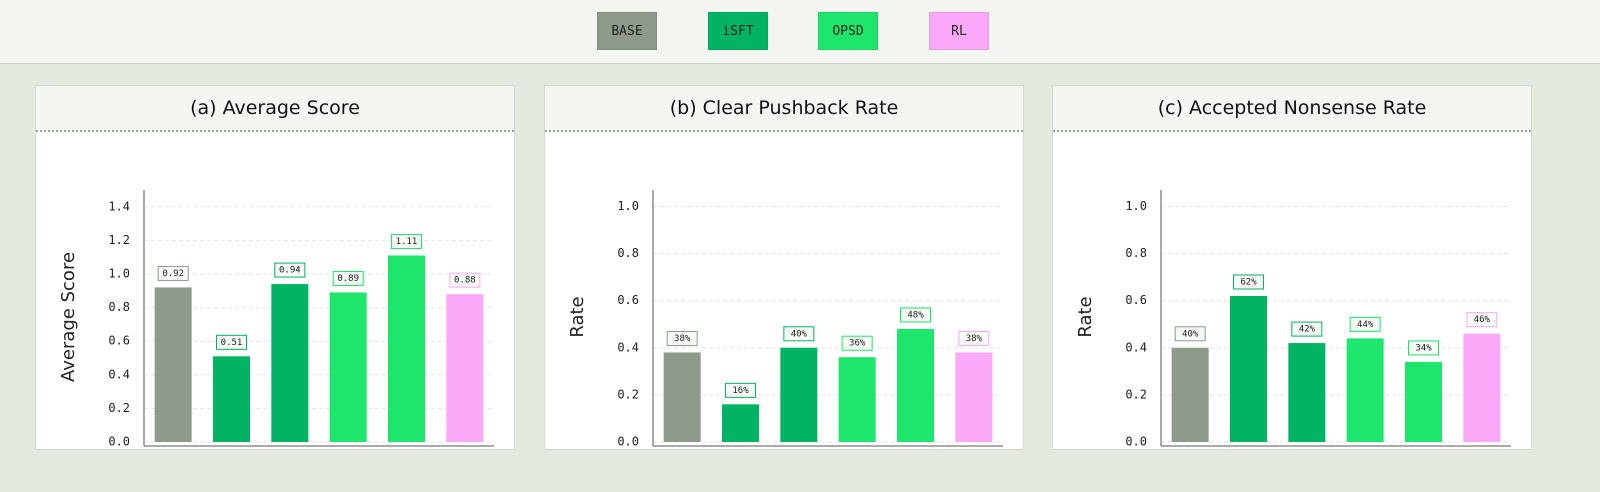 The image size is (1600, 492). I want to click on y-axis-title: Average Score, so click(68, 317).